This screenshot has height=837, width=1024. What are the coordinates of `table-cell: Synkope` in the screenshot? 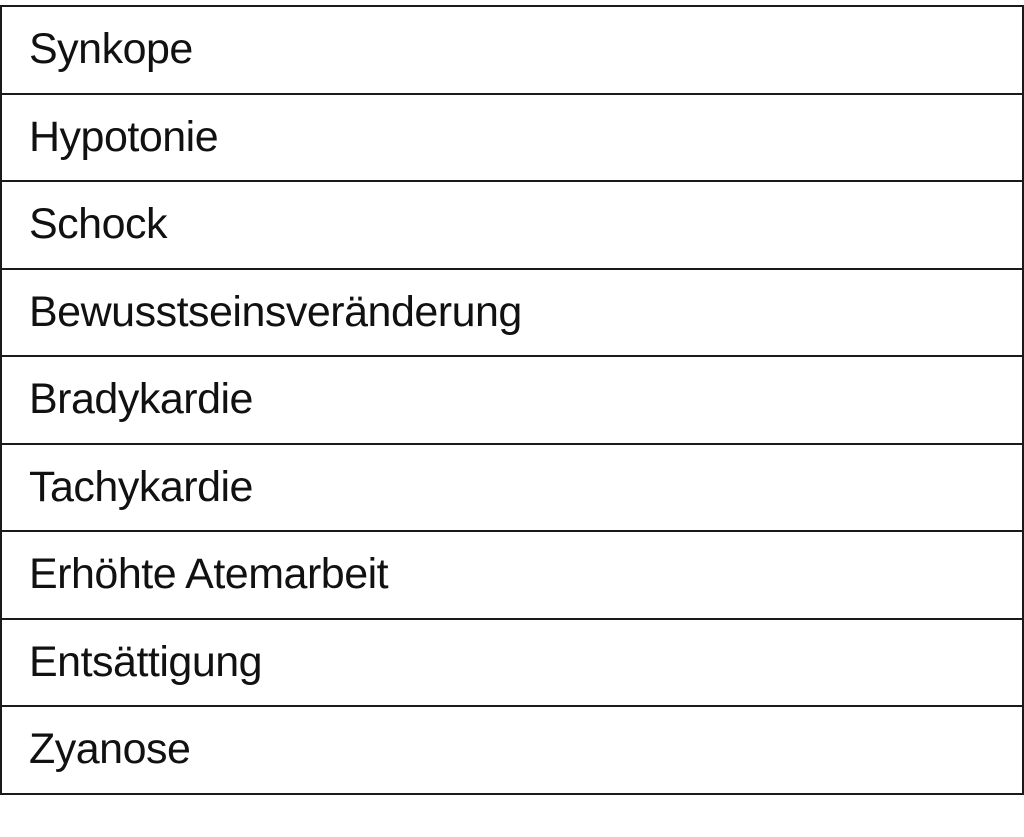 It's located at (512, 50).